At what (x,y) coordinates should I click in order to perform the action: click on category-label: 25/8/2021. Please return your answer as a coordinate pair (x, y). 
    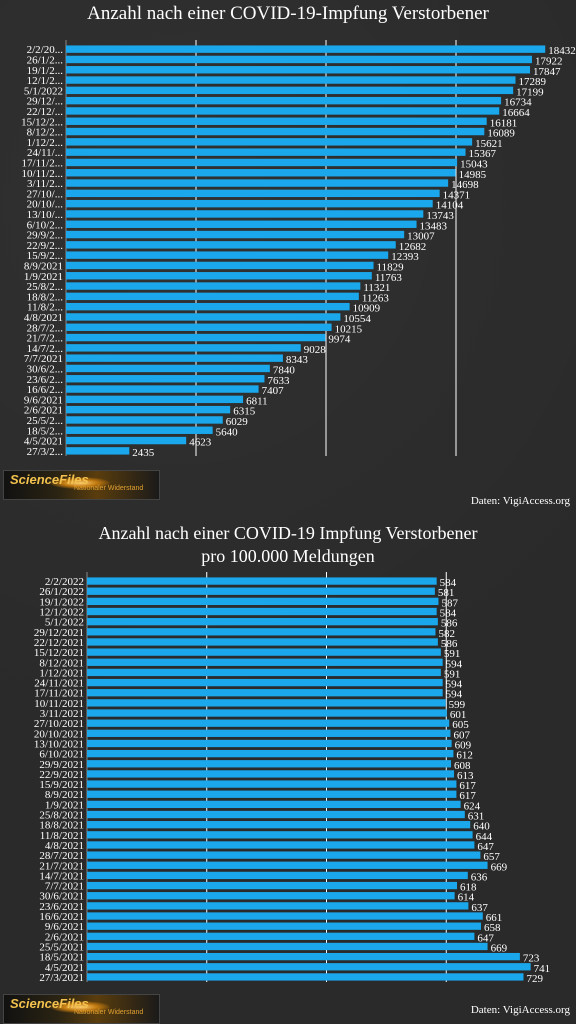
    Looking at the image, I should click on (61, 816).